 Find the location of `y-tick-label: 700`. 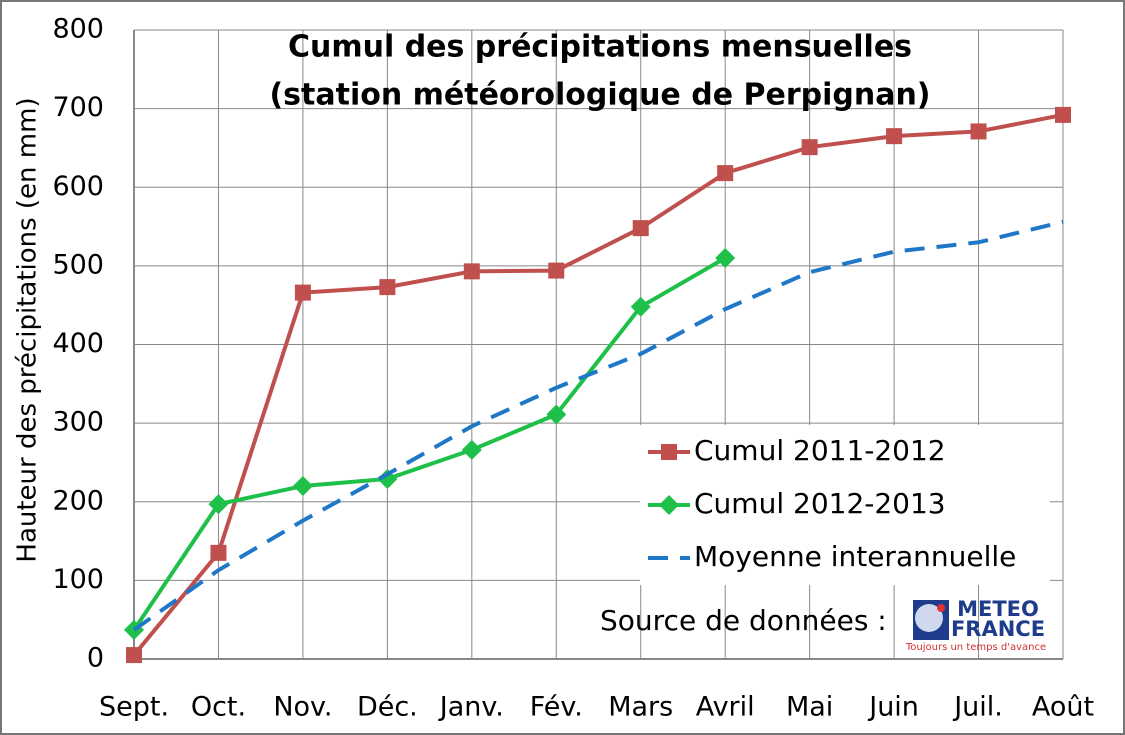

y-tick-label: 700 is located at coordinates (78, 107).